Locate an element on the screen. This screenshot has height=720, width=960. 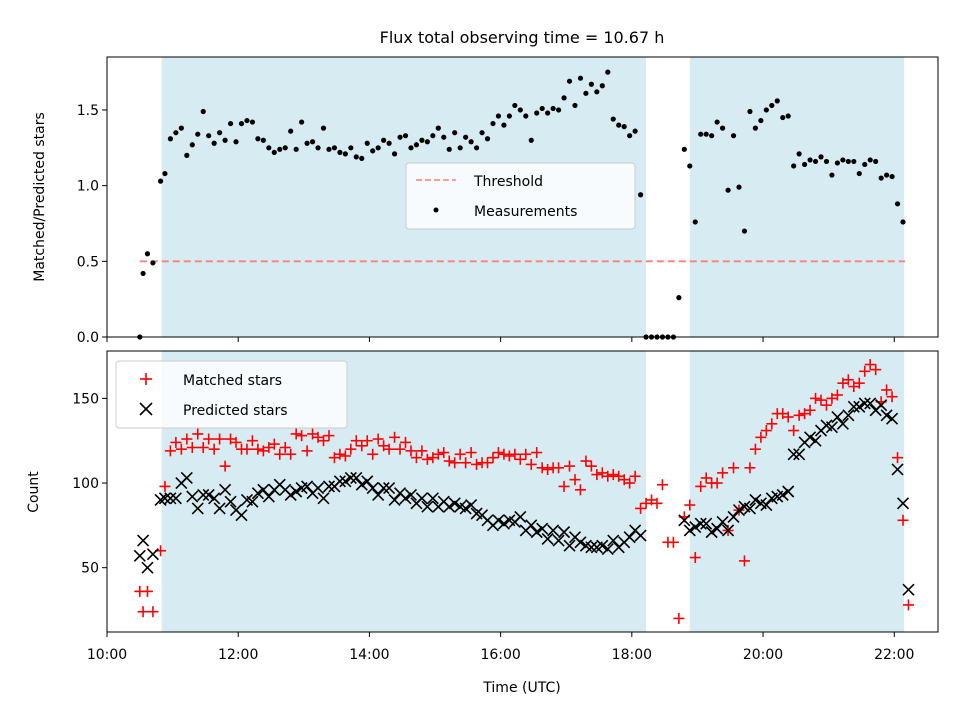
x-tick-label-3: 16:00 is located at coordinates (500, 655).